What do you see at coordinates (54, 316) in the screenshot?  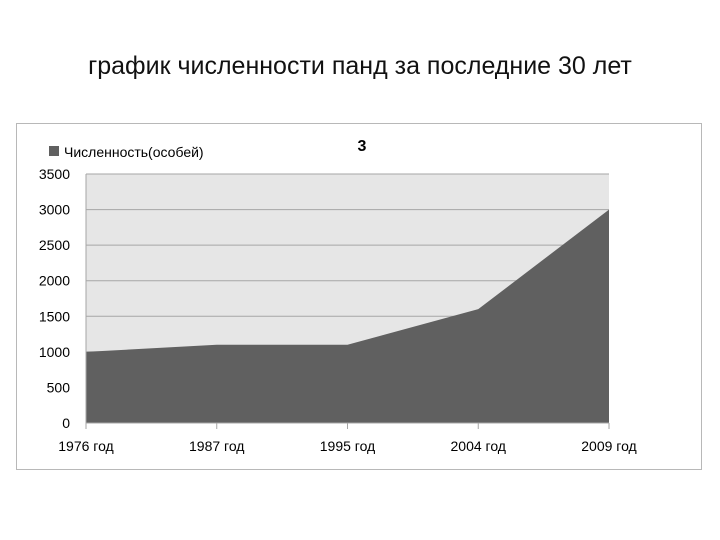 I see `y-tick-label: 1500` at bounding box center [54, 316].